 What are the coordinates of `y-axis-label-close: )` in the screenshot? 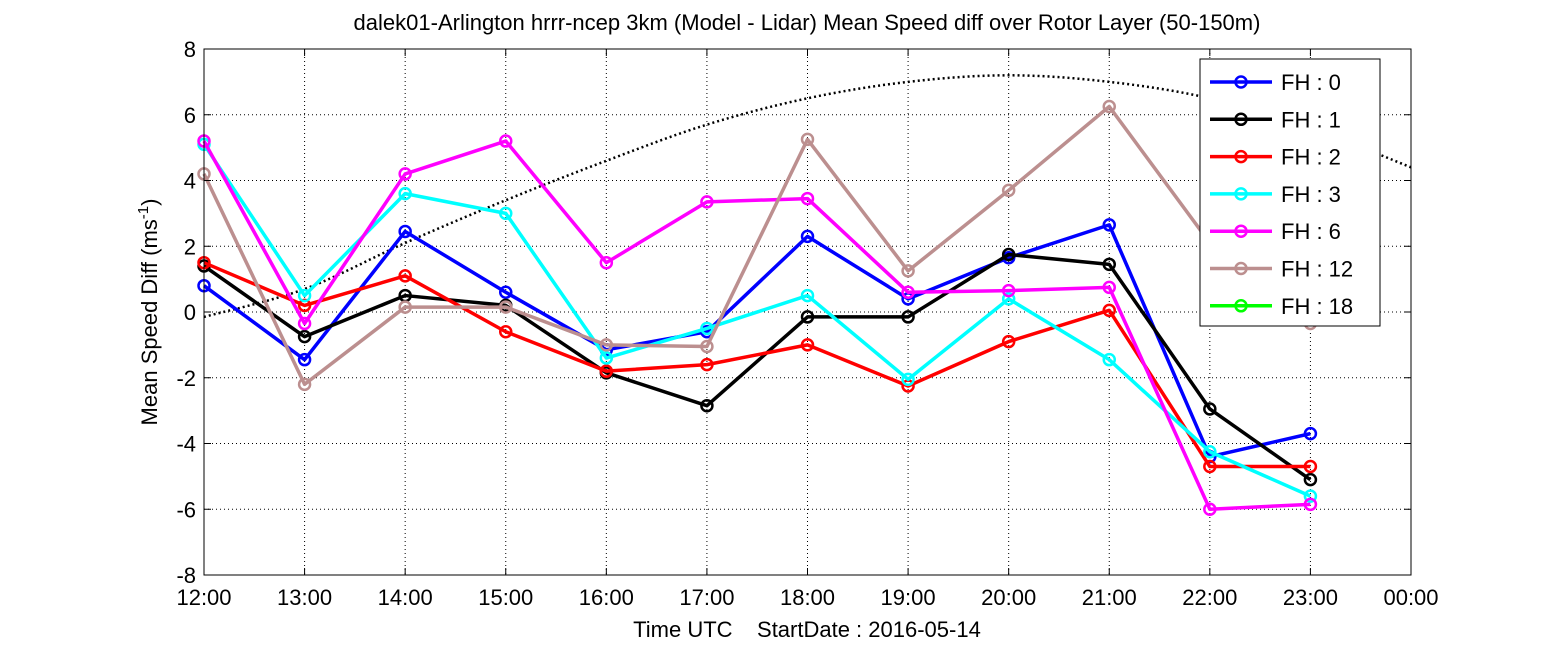 It's located at (149, 202).